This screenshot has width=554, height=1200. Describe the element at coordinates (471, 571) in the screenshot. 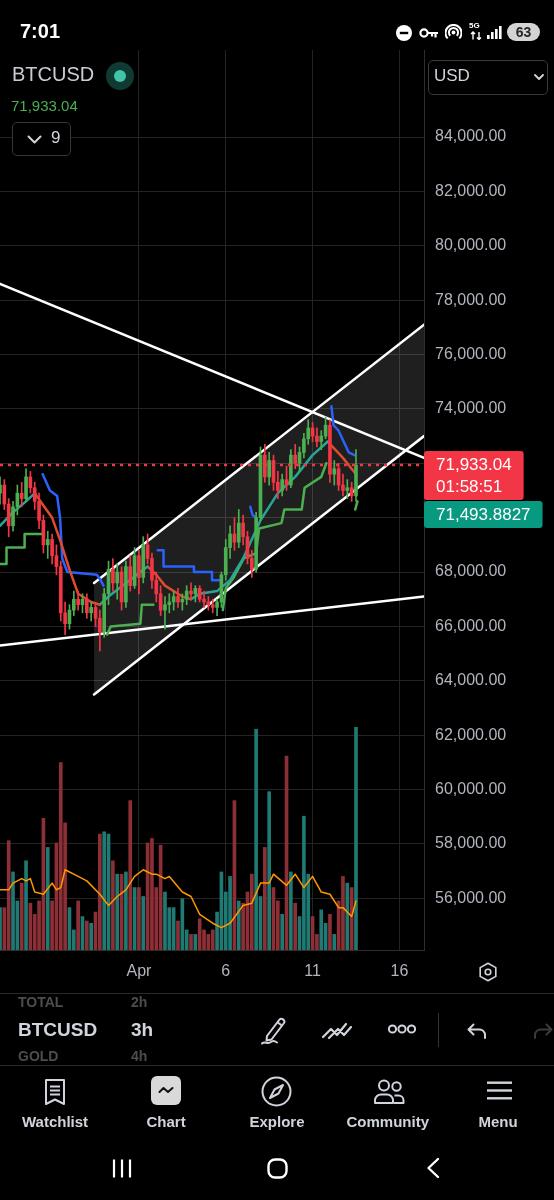

I see `y-tick-label: 68,000.00` at that location.